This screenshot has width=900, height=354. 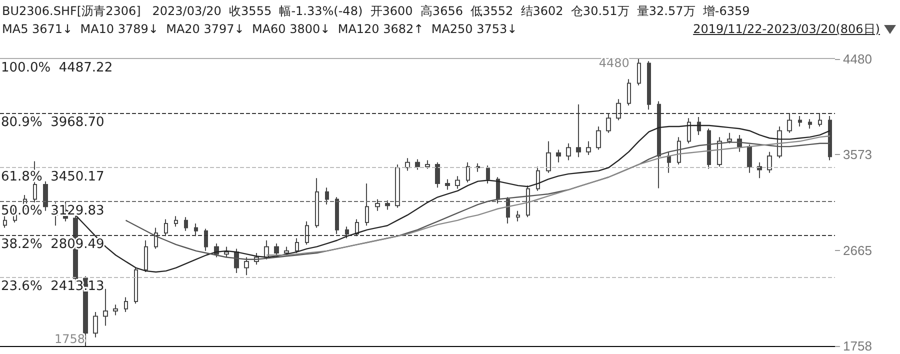 I want to click on ref-line-label: 80.9% 3968.70, so click(x=52, y=122).